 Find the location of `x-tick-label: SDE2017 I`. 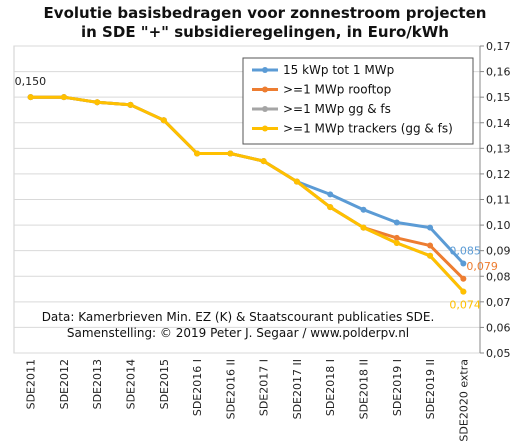

x-tick-label: SDE2017 I is located at coordinates (264, 387).